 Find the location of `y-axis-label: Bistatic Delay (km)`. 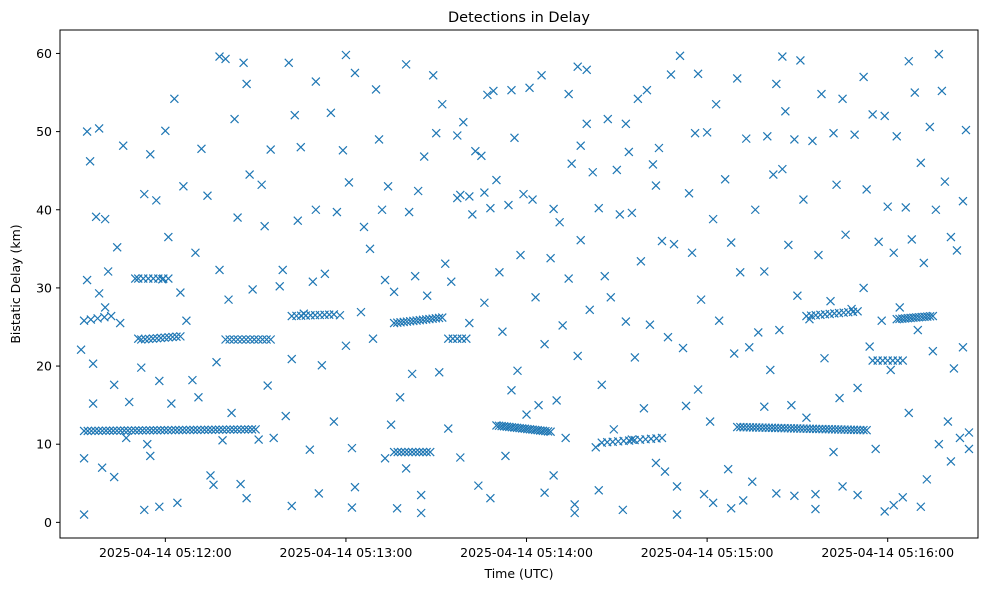

y-axis-label: Bistatic Delay (km) is located at coordinates (15, 283).